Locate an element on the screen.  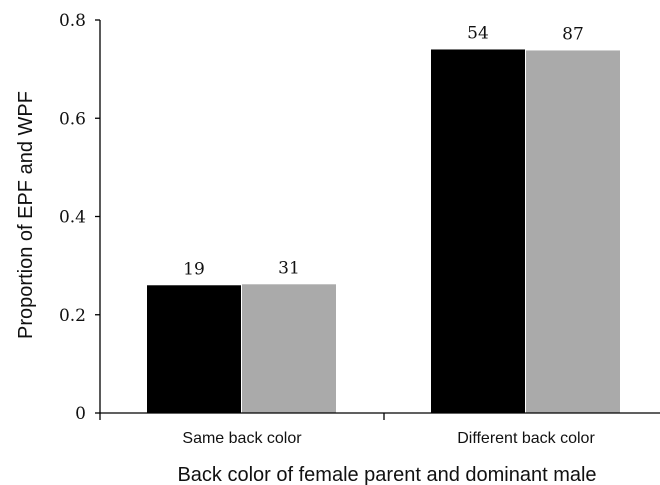
bar-data-label: 87 is located at coordinates (573, 34).